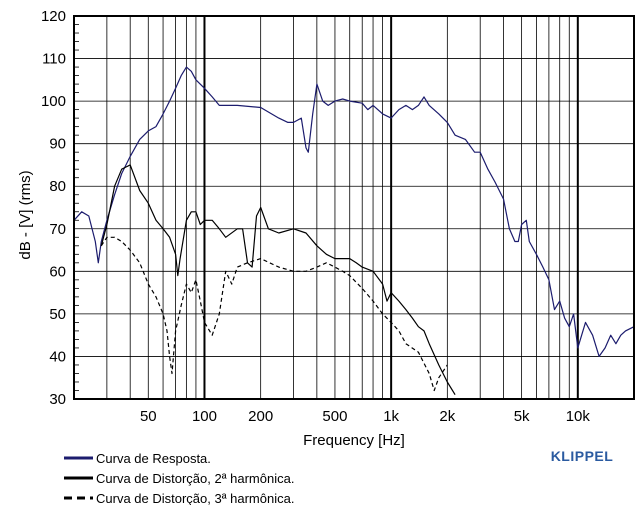  What do you see at coordinates (53, 16) in the screenshot?
I see `y-tick-label: 120` at bounding box center [53, 16].